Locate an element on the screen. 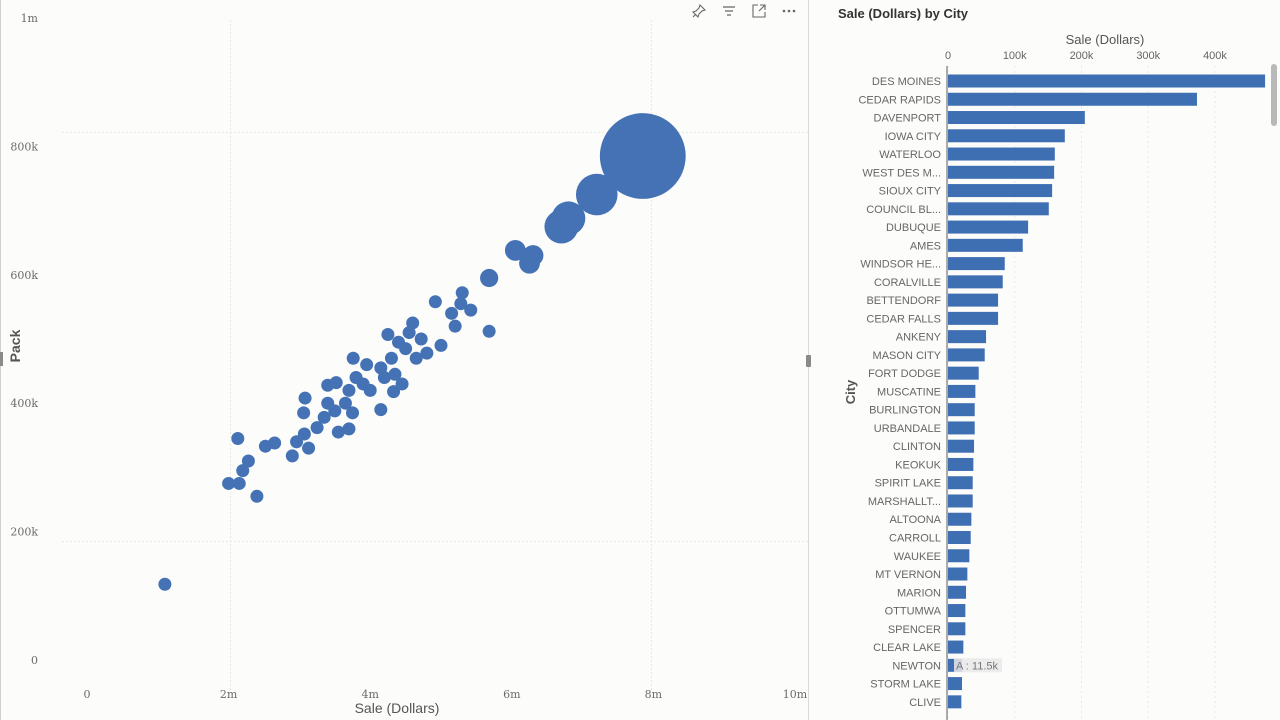 The height and width of the screenshot is (720, 1280). filter-icon is located at coordinates (729, 11).